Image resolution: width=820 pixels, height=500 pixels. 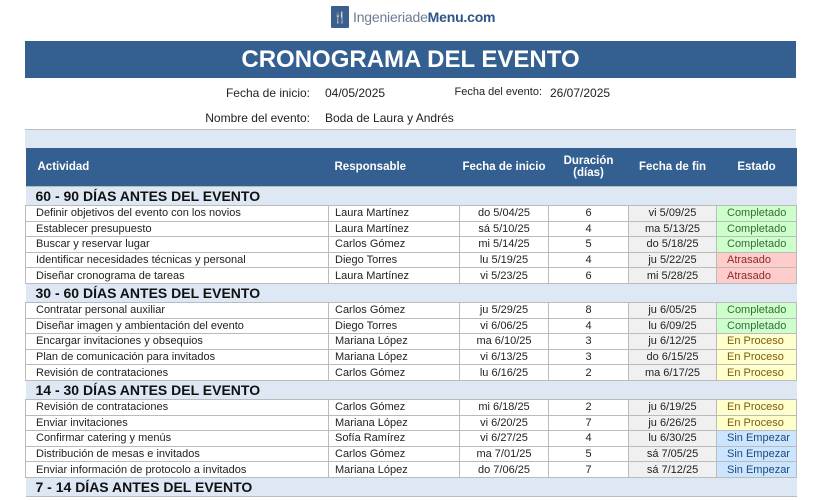 What do you see at coordinates (411, 292) in the screenshot?
I see `section-title: 30 - 60 DÍAS ANTES DEL EVENTO` at bounding box center [411, 292].